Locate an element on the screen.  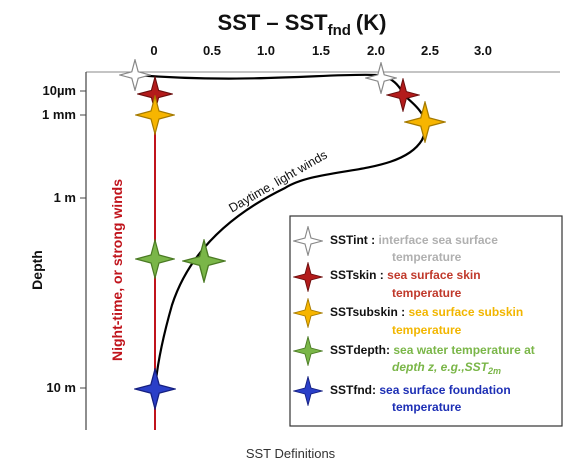
y-axis-label: Depth is located at coordinates (37, 270).